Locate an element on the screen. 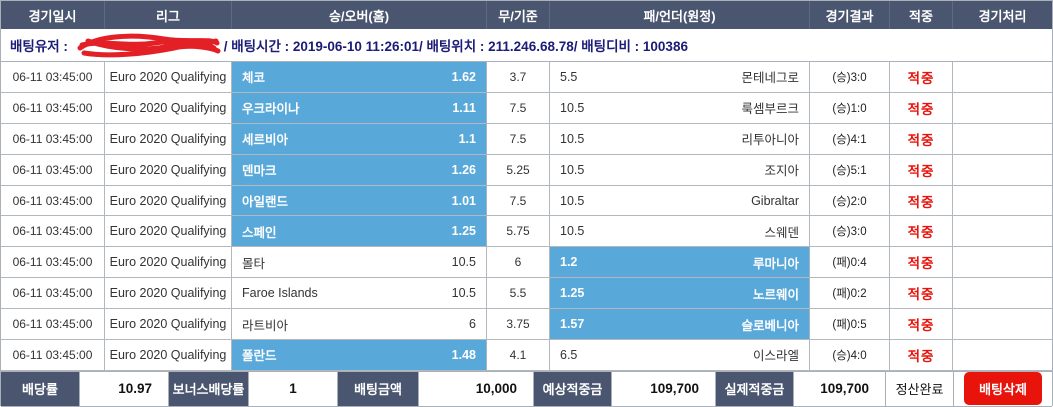  result-cell: (승)1:0 is located at coordinates (850, 108).